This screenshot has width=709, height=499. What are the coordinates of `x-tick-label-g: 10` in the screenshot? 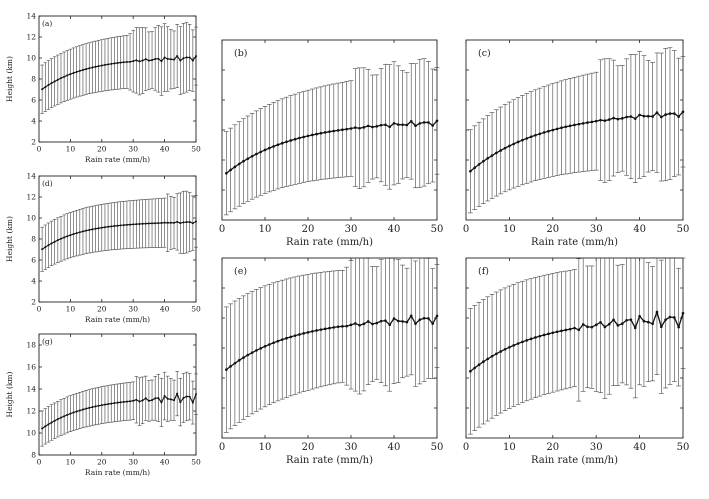 It's located at (71, 462).